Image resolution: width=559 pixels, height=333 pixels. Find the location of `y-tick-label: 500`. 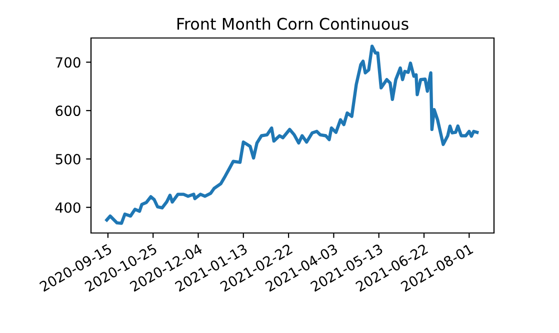

y-tick-label: 500 is located at coordinates (68, 159).